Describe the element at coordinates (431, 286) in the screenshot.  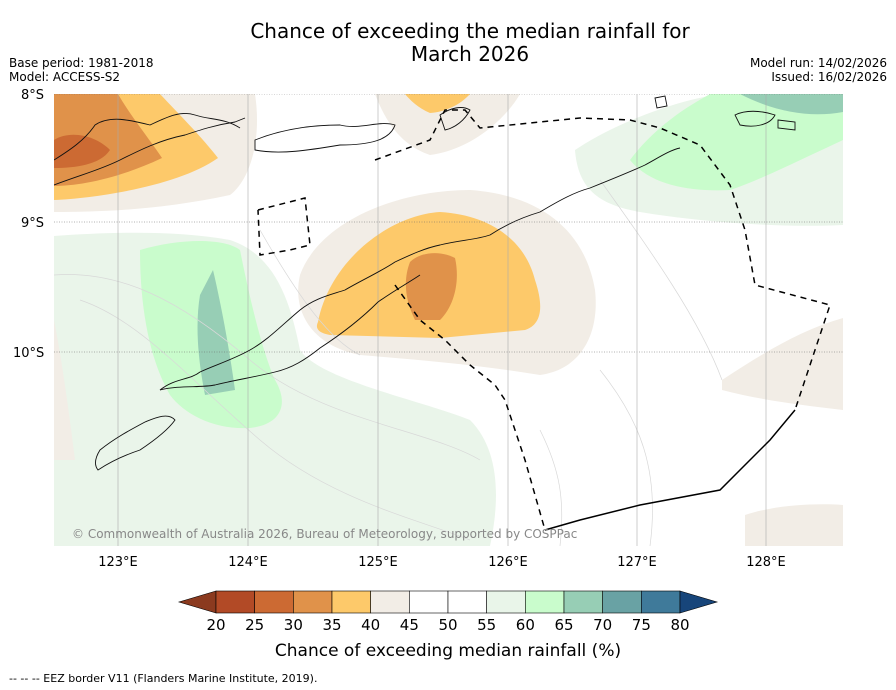
I see `region-30-35-central` at that location.